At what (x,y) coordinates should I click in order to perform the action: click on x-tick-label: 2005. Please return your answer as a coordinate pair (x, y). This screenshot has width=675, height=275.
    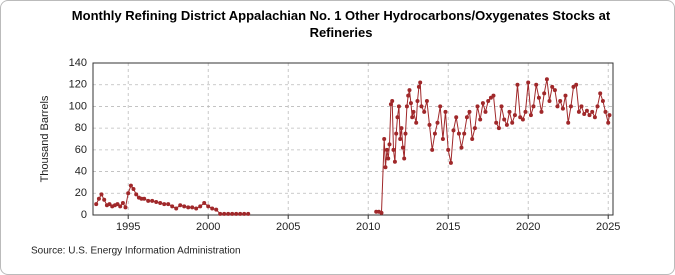
    Looking at the image, I should click on (288, 227).